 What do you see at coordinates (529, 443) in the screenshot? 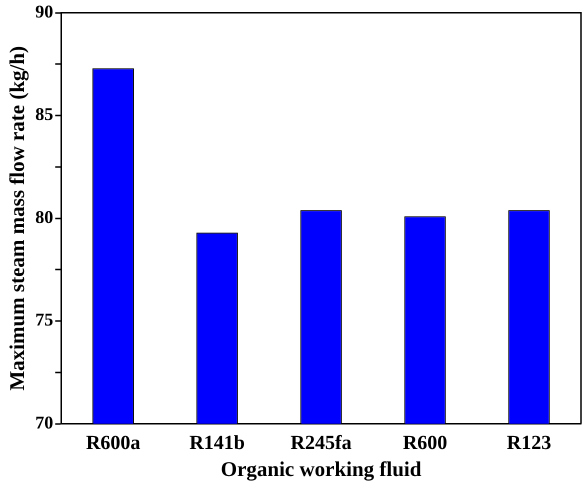
I see `x-tick-label: R123` at bounding box center [529, 443].